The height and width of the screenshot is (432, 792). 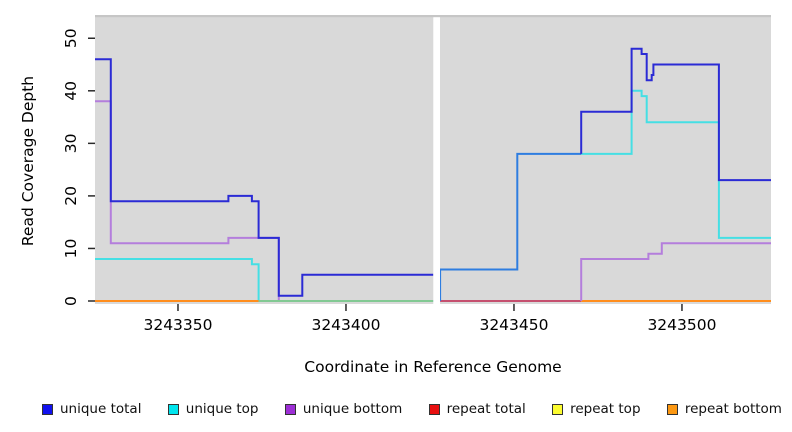 What do you see at coordinates (101, 409) in the screenshot?
I see `legend-label: unique total` at bounding box center [101, 409].